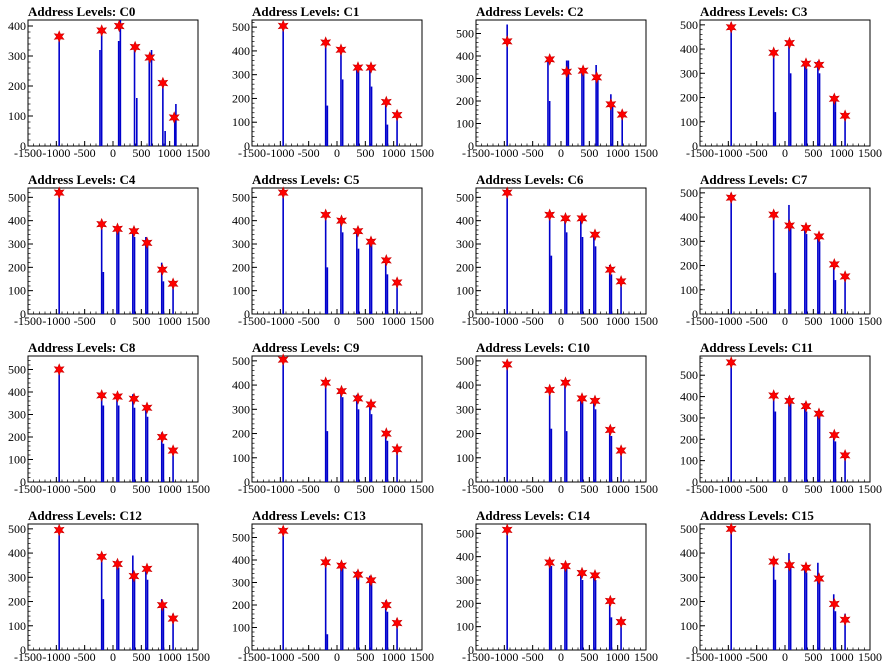  I want to click on chart-title: Address Levels: C2, so click(529, 11).